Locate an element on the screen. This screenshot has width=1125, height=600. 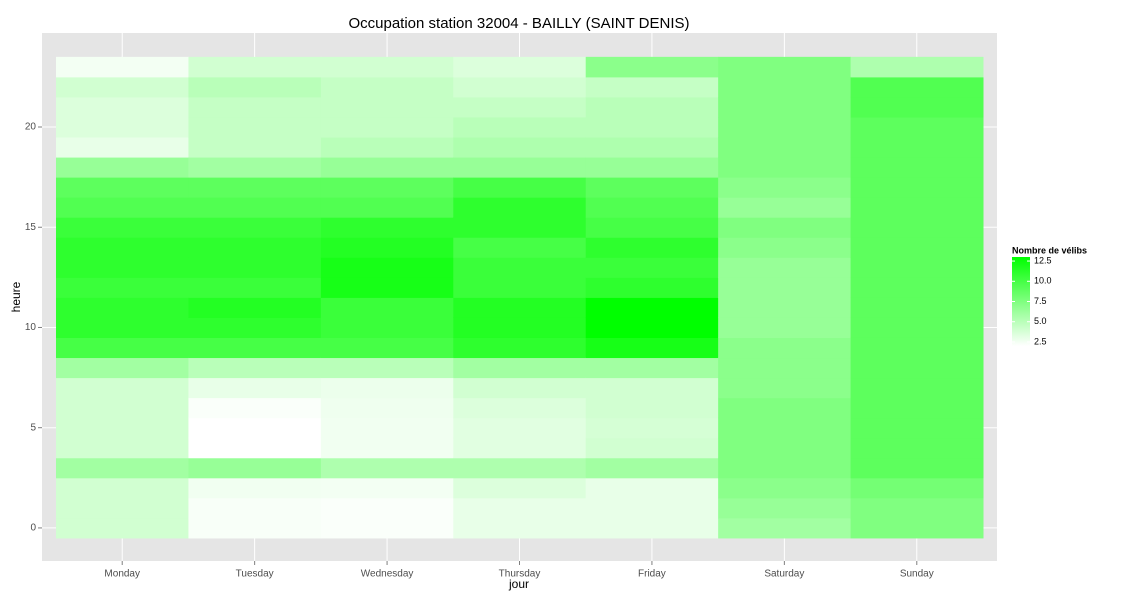
x-tick-label: Thursday is located at coordinates (520, 574).